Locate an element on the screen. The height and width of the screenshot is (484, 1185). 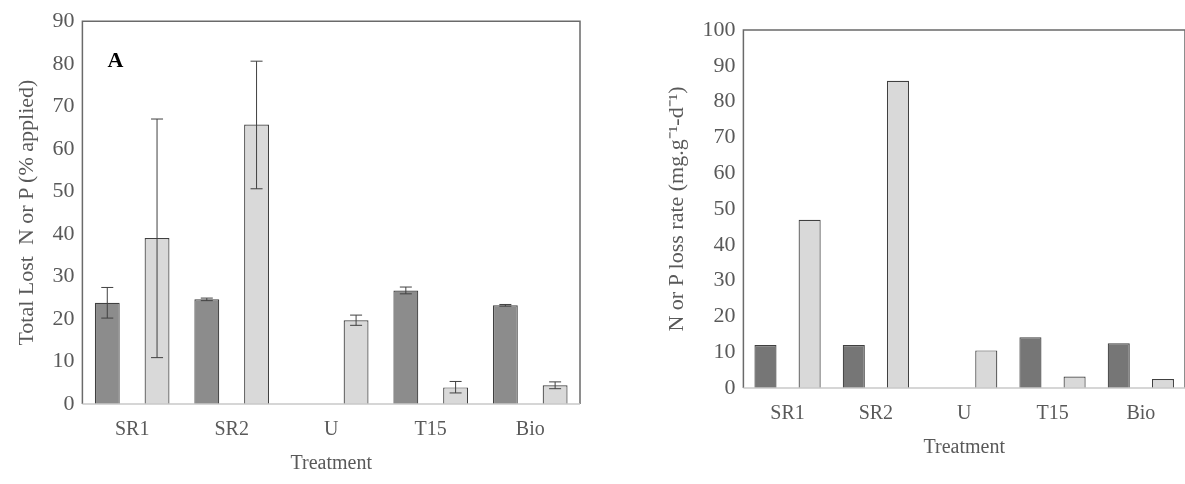
annotation: A is located at coordinates (115, 59).